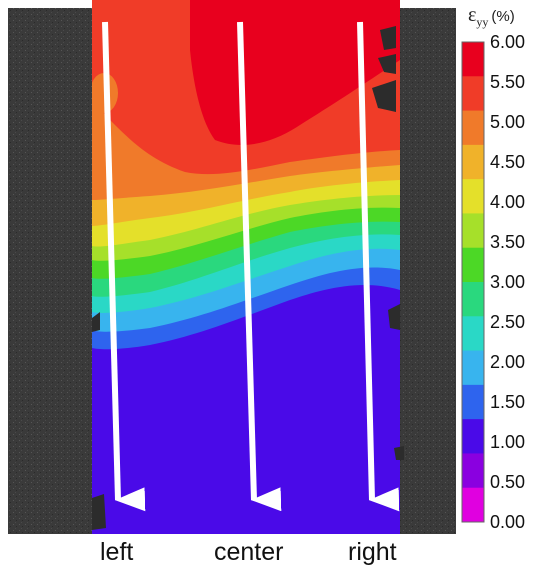  Describe the element at coordinates (508, 42) in the screenshot. I see `colorbar-tick-label: 6.00` at that location.